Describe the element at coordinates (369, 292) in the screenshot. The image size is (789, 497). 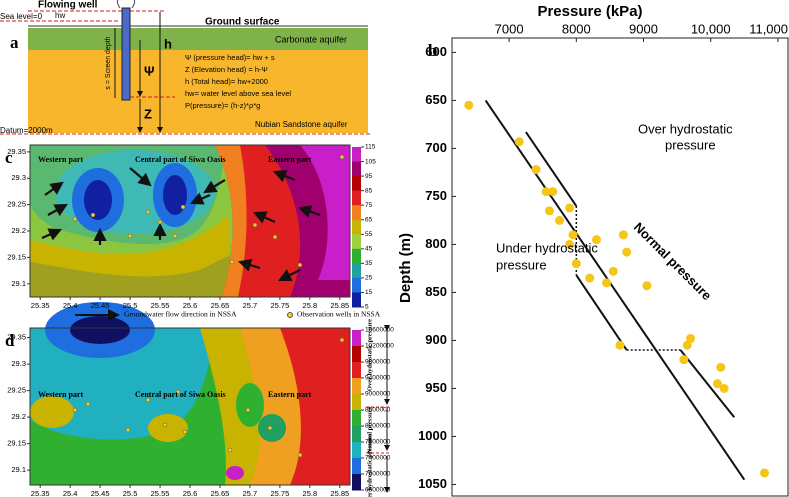
I see `colorbar-label: 15` at that location.